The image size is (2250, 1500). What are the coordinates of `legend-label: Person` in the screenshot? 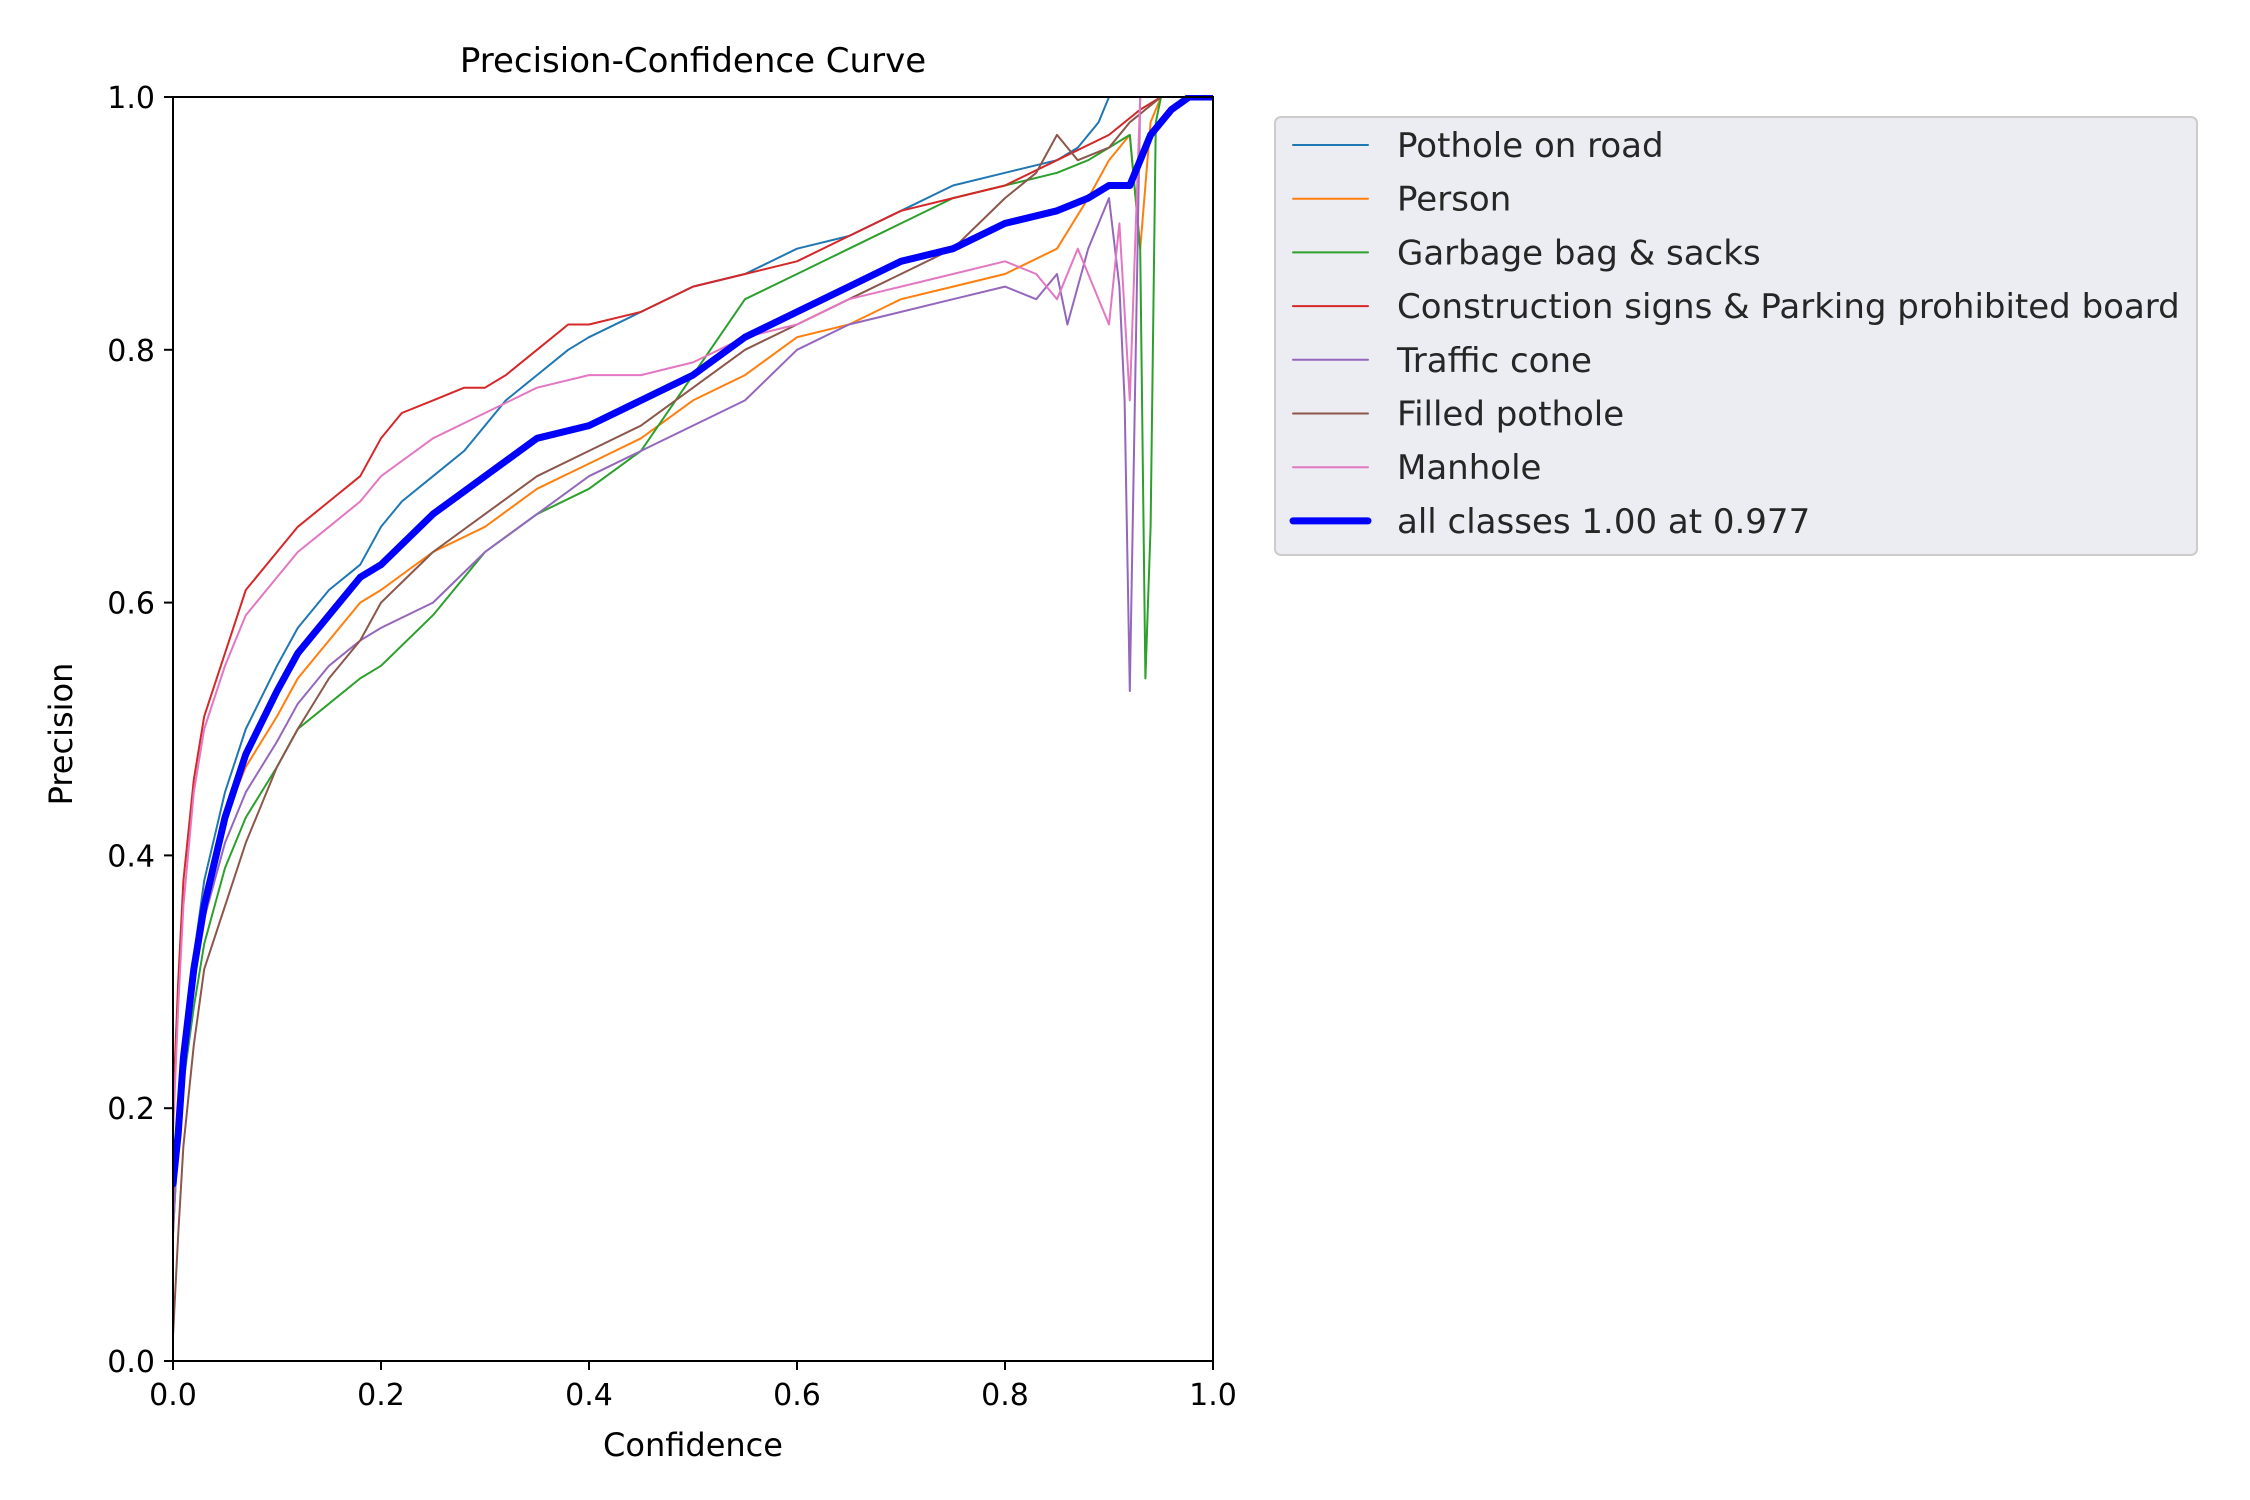 It's located at (1454, 200).